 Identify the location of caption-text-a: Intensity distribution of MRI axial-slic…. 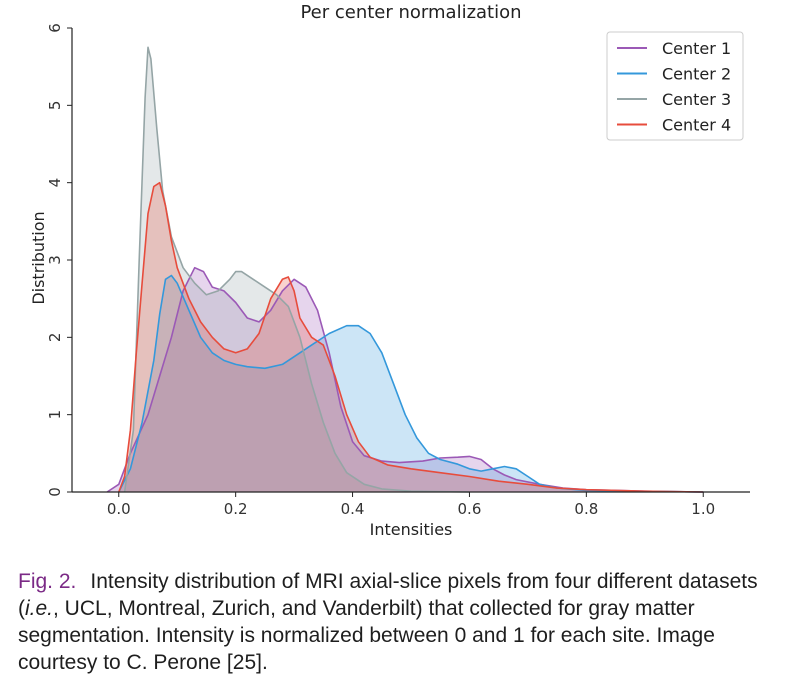
(388, 595).